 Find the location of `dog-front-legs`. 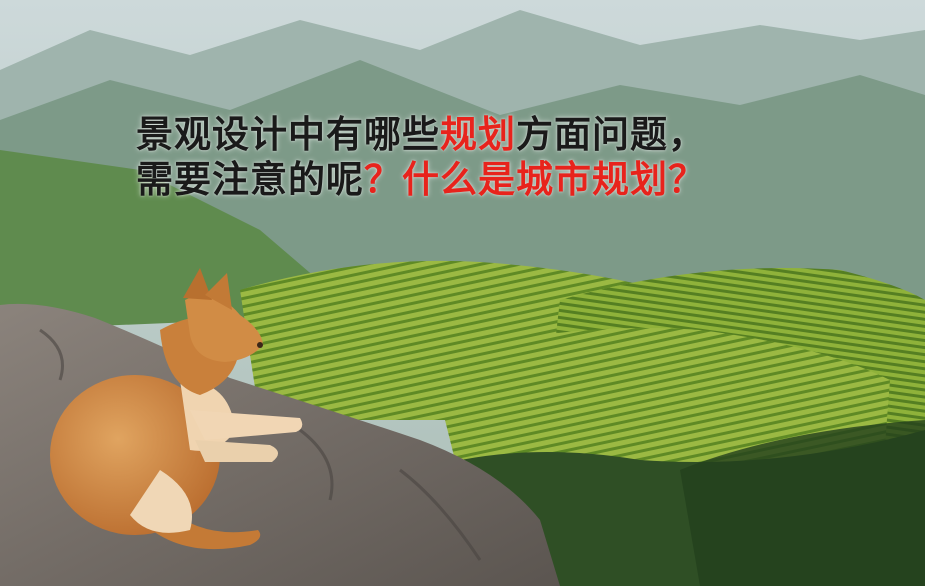

dog-front-legs is located at coordinates (246, 425).